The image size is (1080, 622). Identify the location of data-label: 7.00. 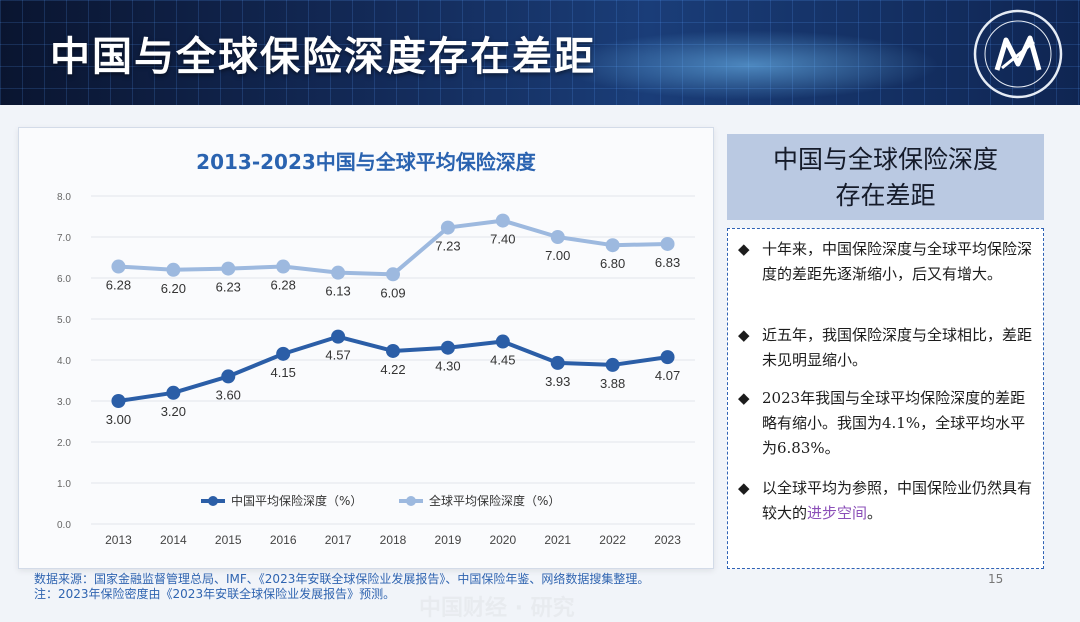
(557, 255).